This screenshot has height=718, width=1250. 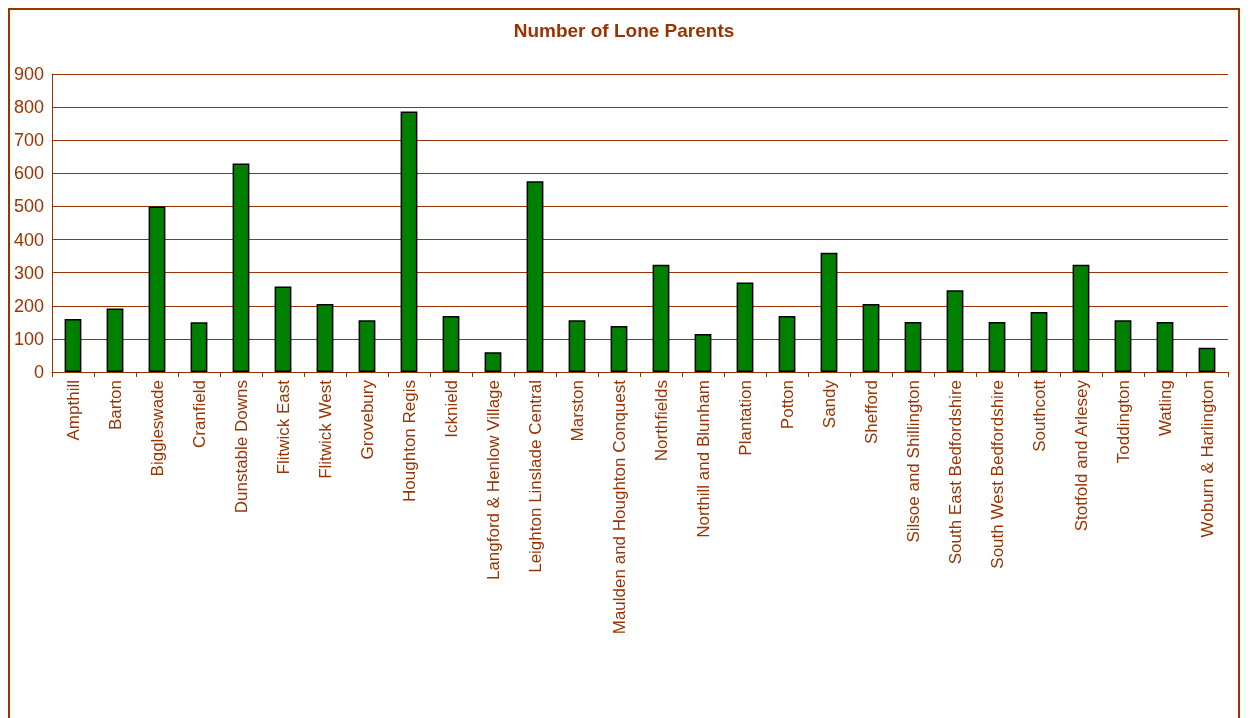 What do you see at coordinates (28, 107) in the screenshot?
I see `y-tick-label: 800` at bounding box center [28, 107].